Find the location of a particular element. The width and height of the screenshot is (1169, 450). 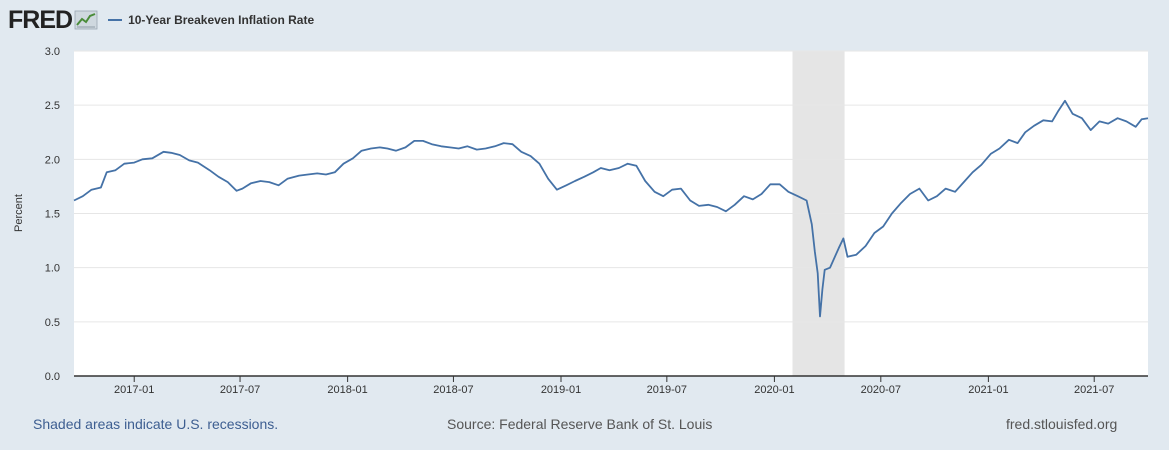

y-axis-ticks: 0.0 0.5 1.0 1.5 2.0 2.5 3.0 is located at coordinates (52, 214).